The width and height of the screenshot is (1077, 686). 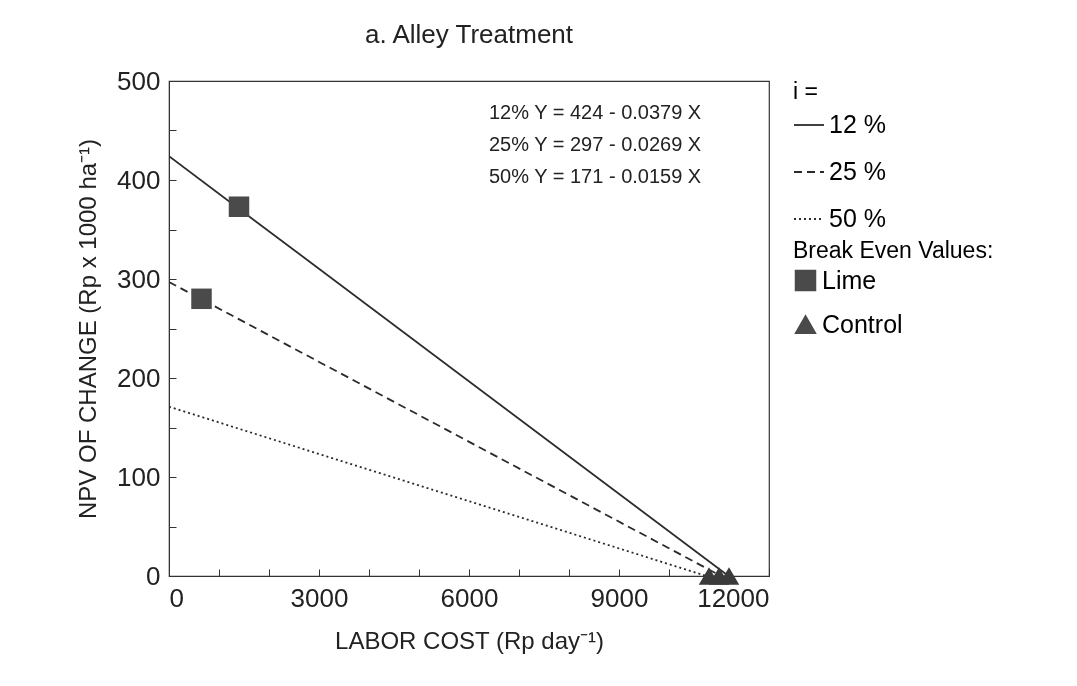 What do you see at coordinates (857, 171) in the screenshot?
I see `legend-label: 25 %` at bounding box center [857, 171].